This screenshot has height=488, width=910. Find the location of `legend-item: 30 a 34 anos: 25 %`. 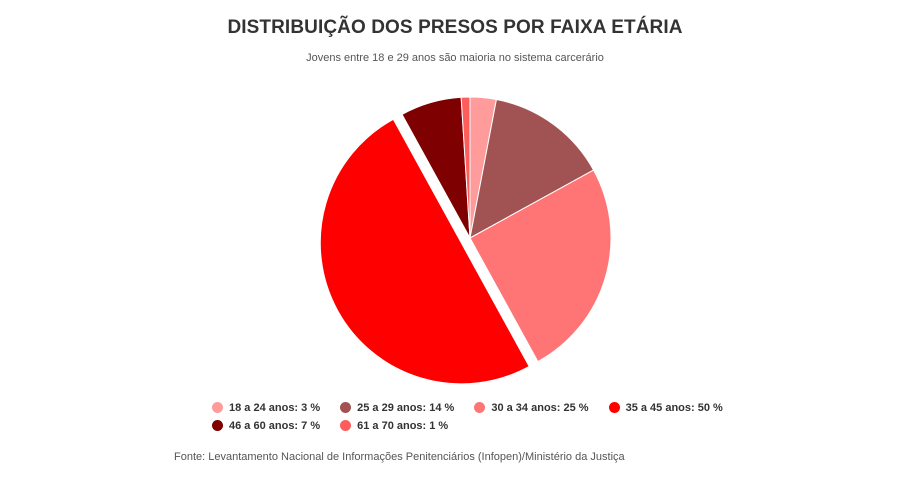

legend-item: 30 a 34 anos: 25 % is located at coordinates (531, 407).